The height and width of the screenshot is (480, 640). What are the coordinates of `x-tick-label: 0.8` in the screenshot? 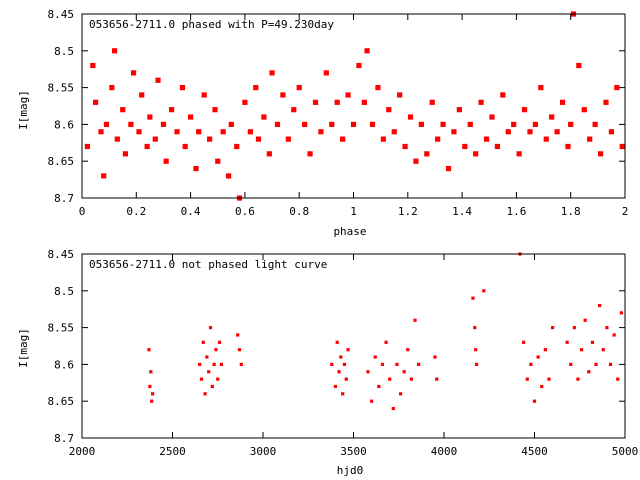 It's located at (299, 211).